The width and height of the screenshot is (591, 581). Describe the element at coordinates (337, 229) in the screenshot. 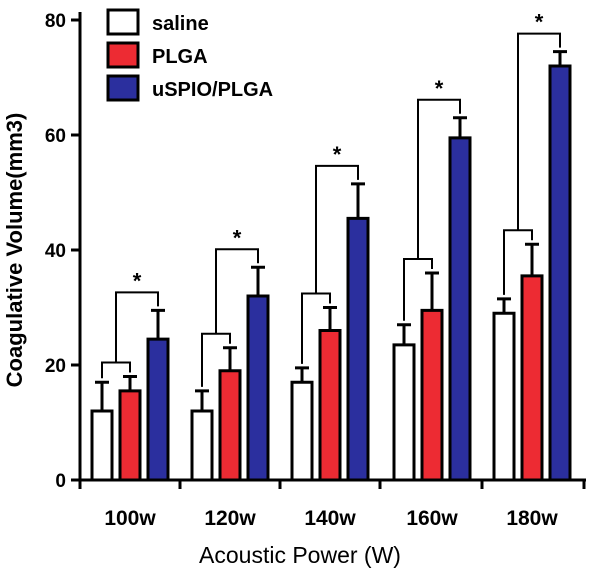

I see `bracket-uspio-140w` at that location.